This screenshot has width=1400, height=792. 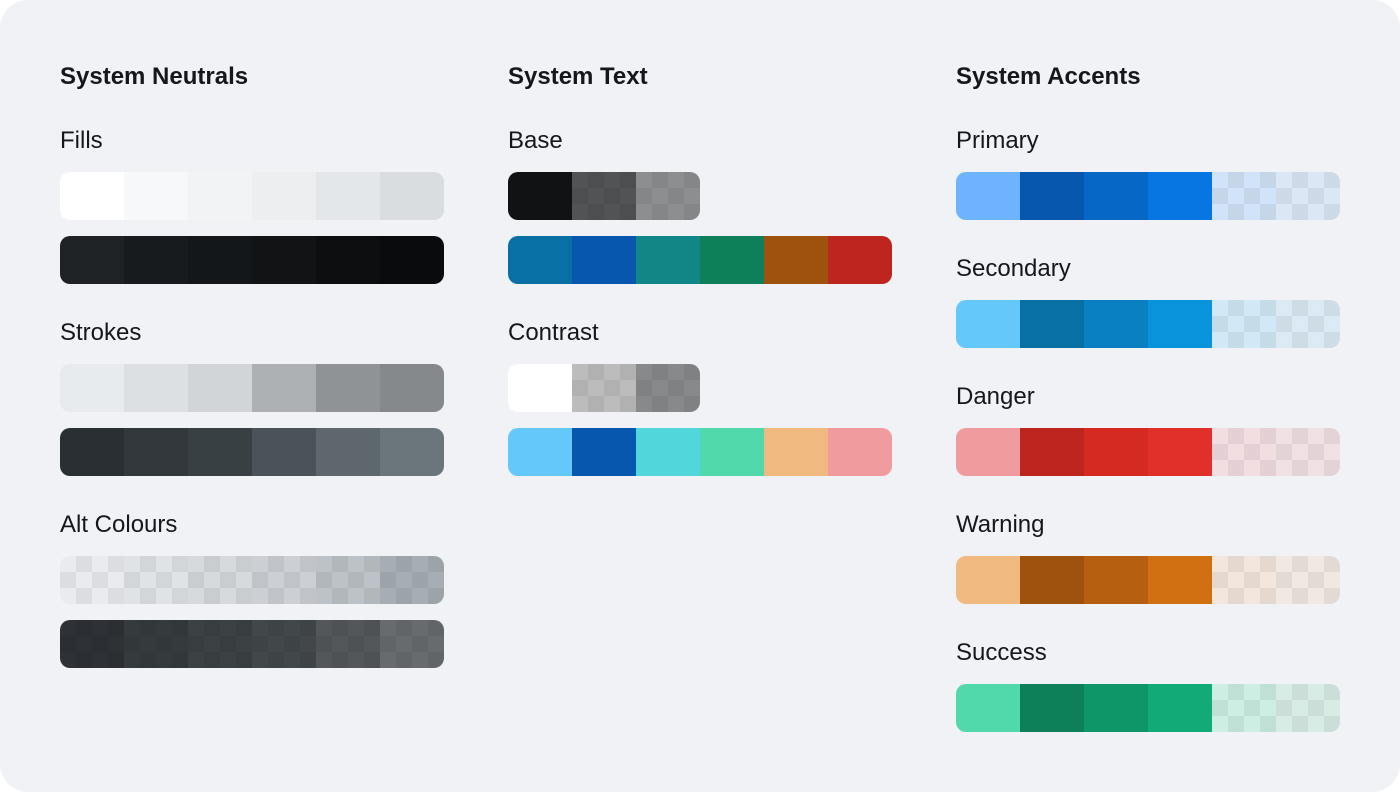 I want to click on alt-colours-dark-swatches, so click(x=252, y=644).